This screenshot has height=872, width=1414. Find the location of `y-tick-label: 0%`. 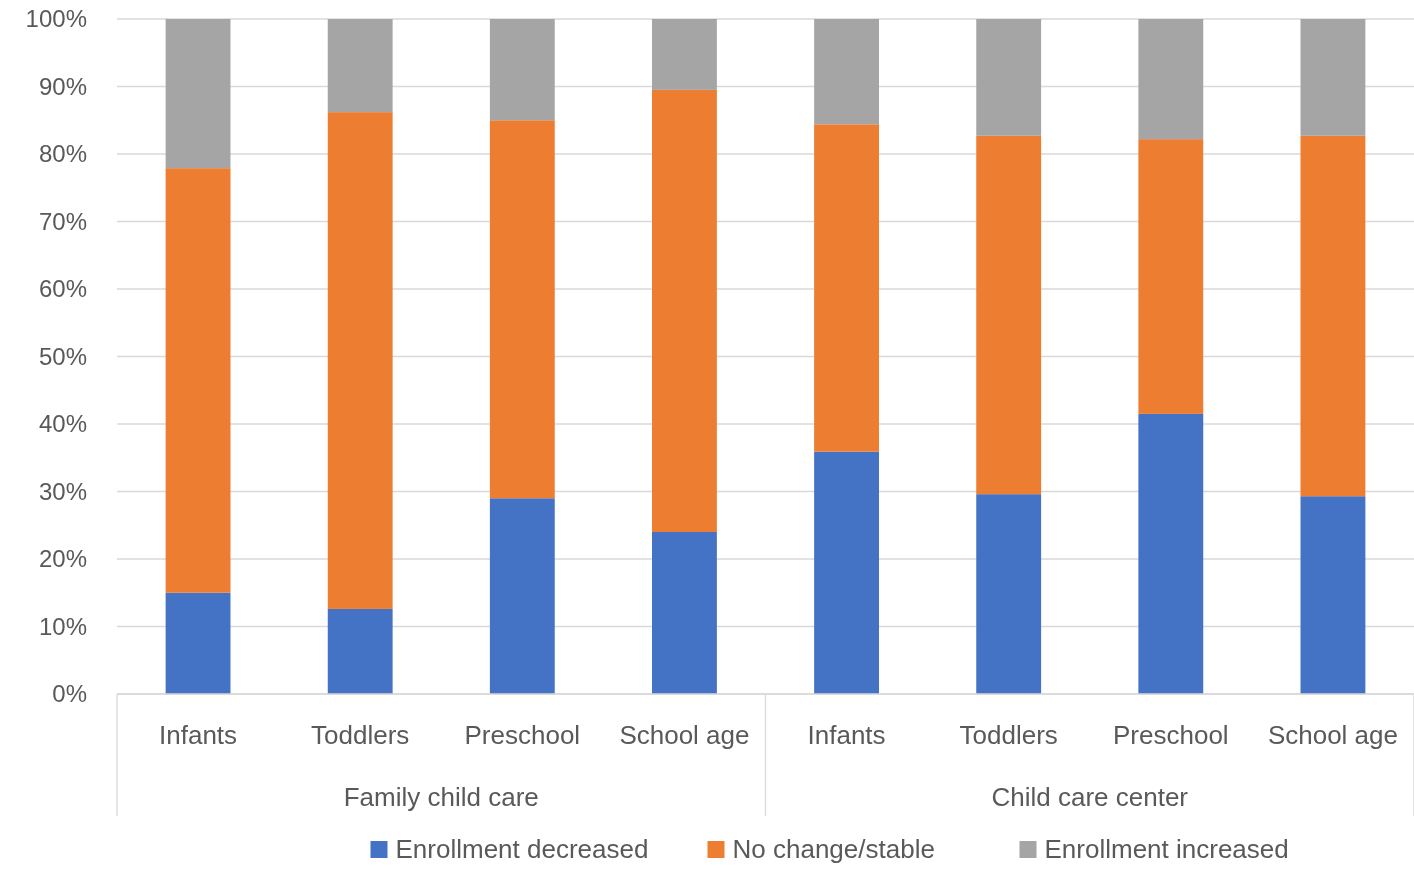

y-tick-label: 0% is located at coordinates (69, 694).